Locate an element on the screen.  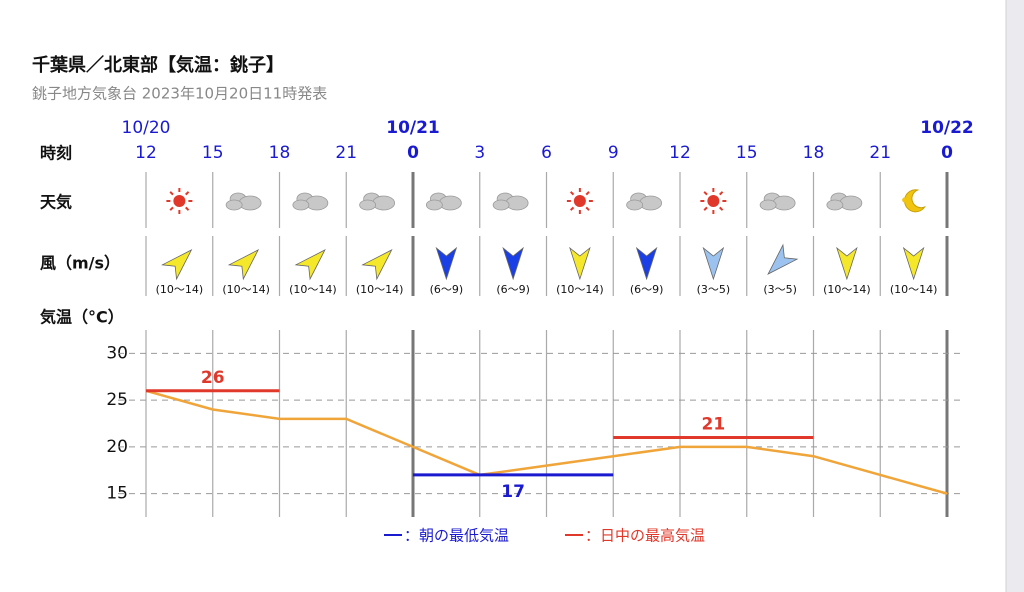
y-tick-label: 25 is located at coordinates (117, 400).